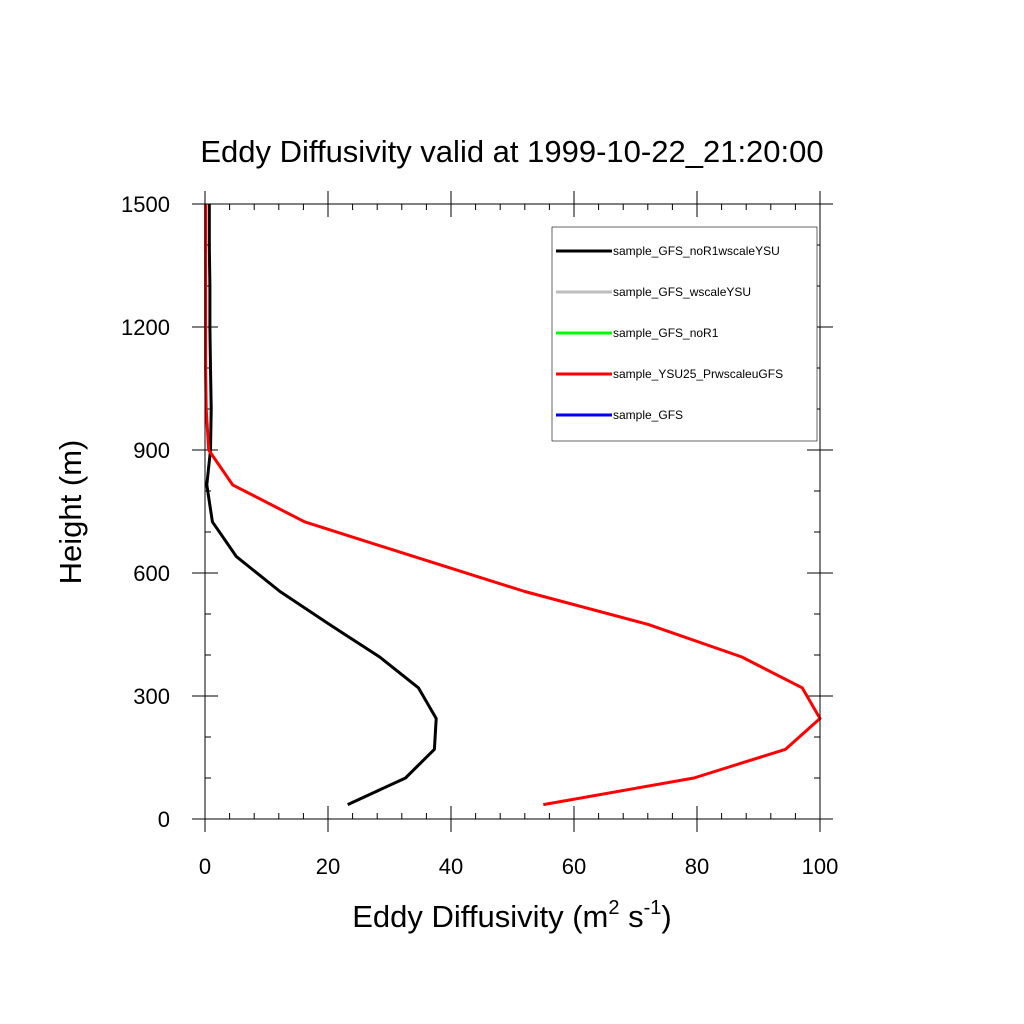 The image size is (1024, 1024). Describe the element at coordinates (631, 916) in the screenshot. I see `x-axis-label-mid: s` at that location.